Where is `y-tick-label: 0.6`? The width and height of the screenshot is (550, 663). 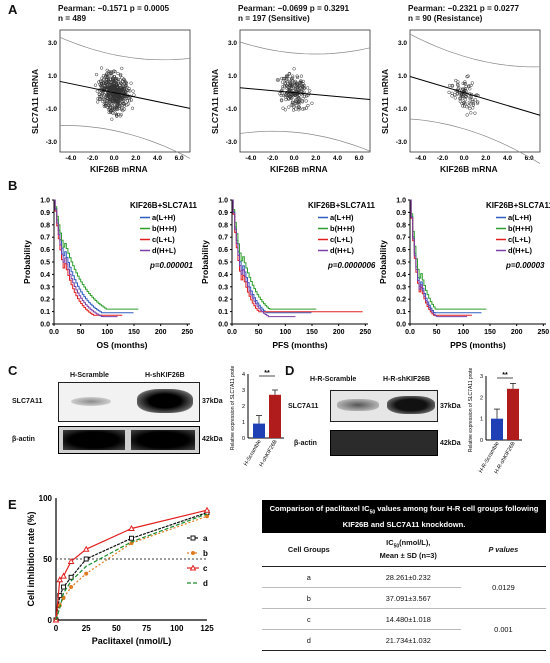
y-tick-label: 0.6 is located at coordinates (223, 250).